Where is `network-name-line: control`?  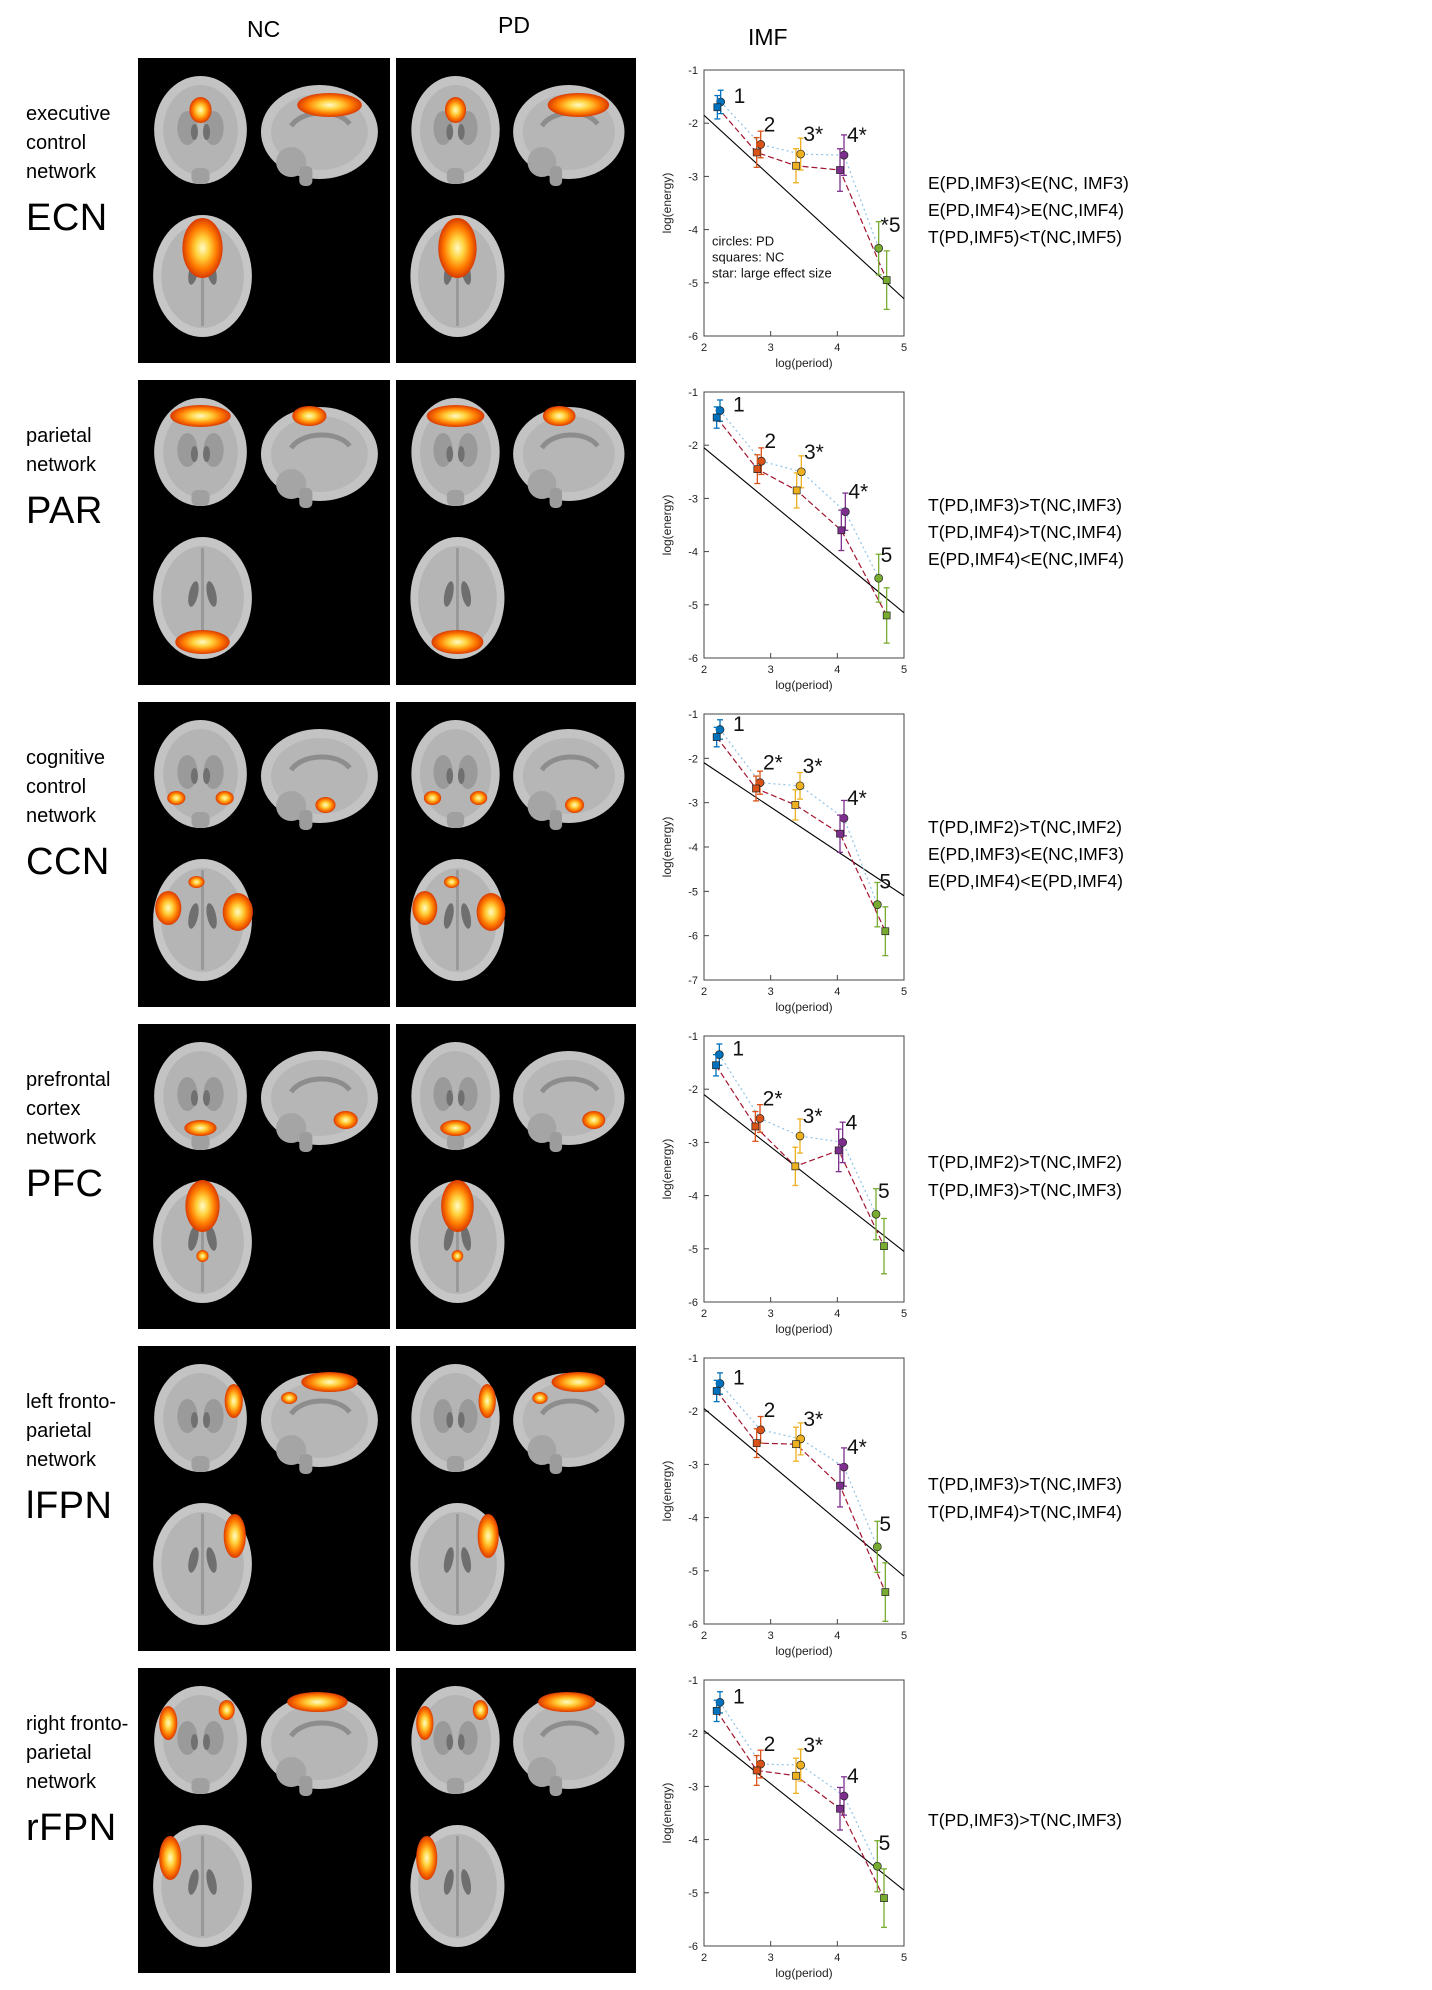 network-name-line: control is located at coordinates (56, 787).